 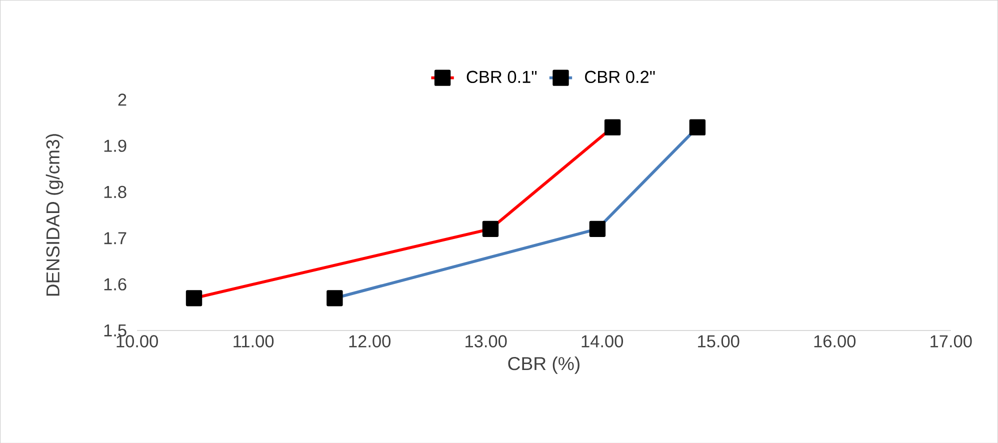 I want to click on y-tick-label: 1.5, so click(x=115, y=330).